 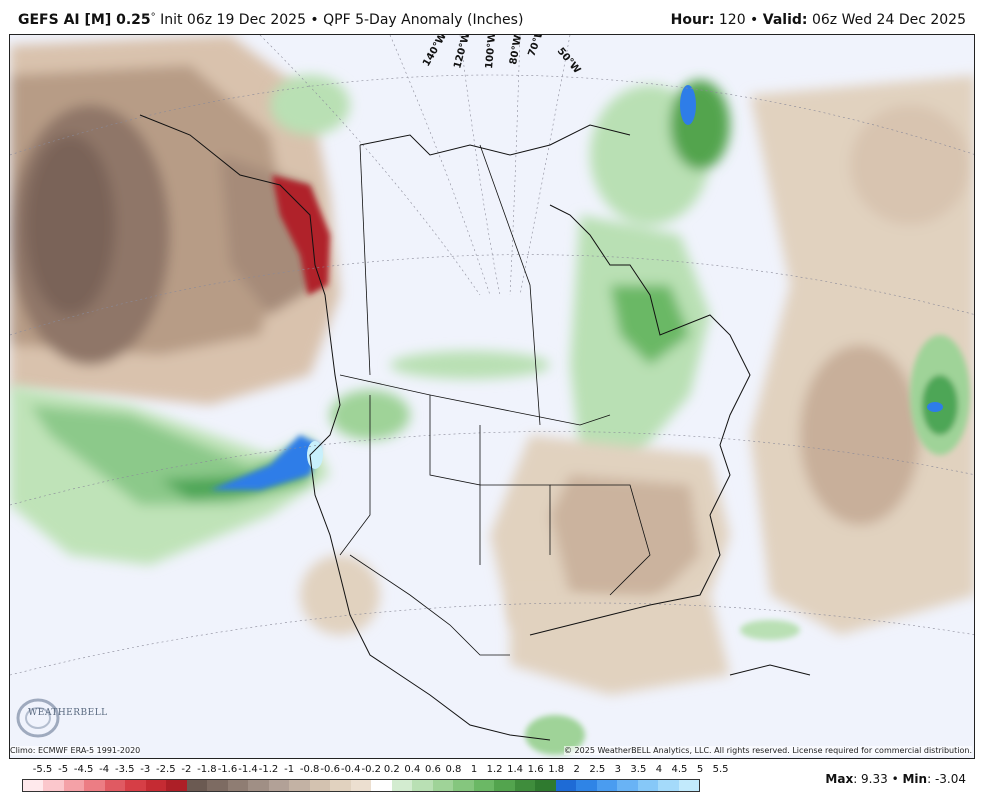 What do you see at coordinates (597, 769) in the screenshot?
I see `legend-tick-label: 2.5` at bounding box center [597, 769].